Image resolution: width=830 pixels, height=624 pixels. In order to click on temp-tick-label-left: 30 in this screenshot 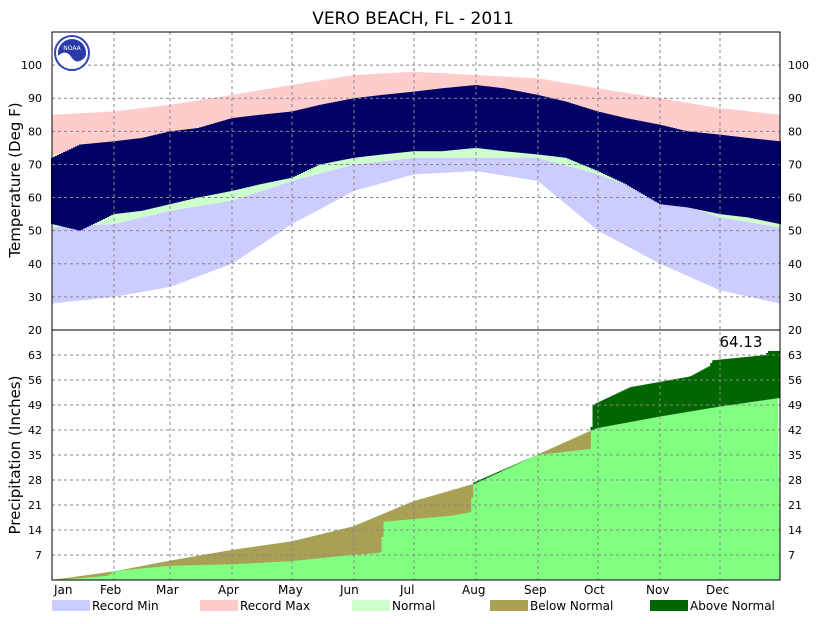, I will do `click(35, 297)`.